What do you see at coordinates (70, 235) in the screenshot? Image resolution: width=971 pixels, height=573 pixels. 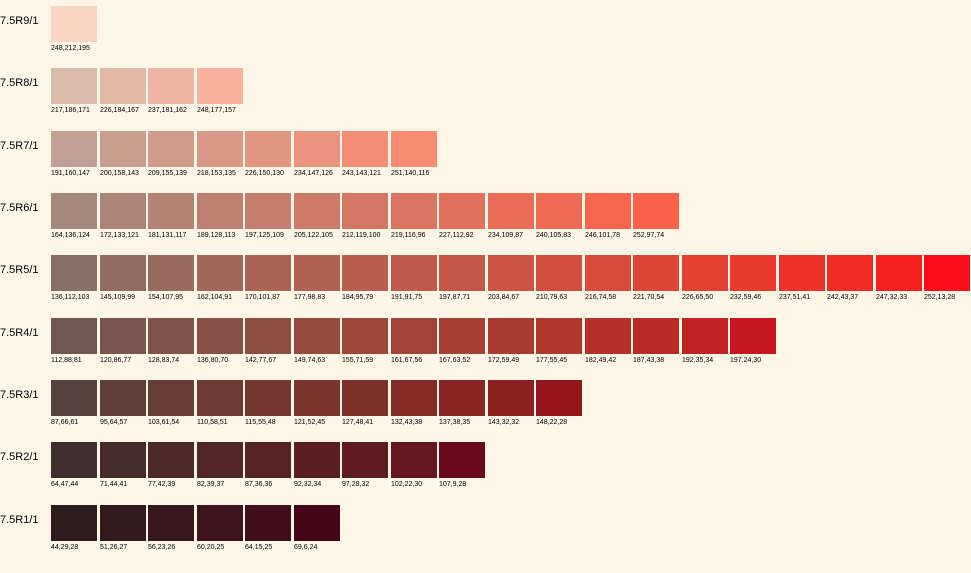 I see `rgb-value-label: 164,136,124` at bounding box center [70, 235].